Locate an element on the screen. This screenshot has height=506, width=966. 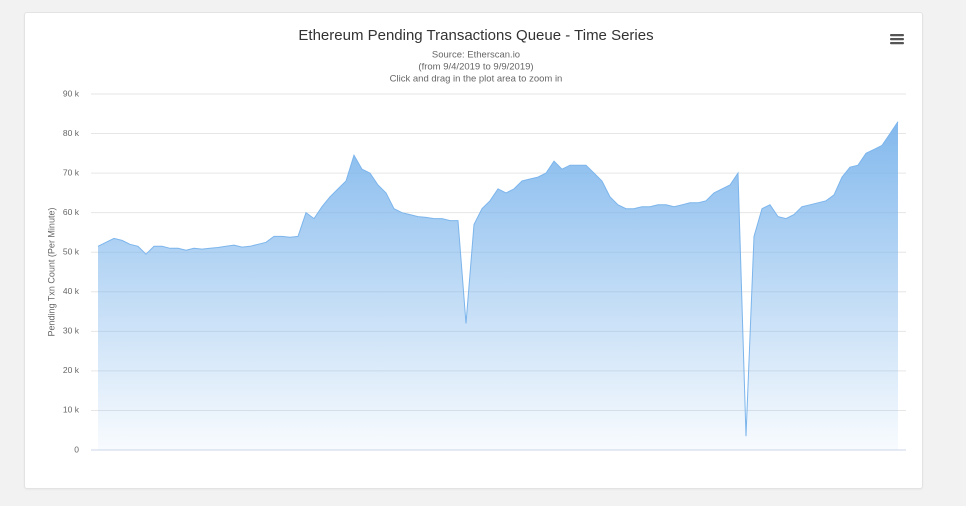
y-tick-label: 90 k is located at coordinates (71, 93).